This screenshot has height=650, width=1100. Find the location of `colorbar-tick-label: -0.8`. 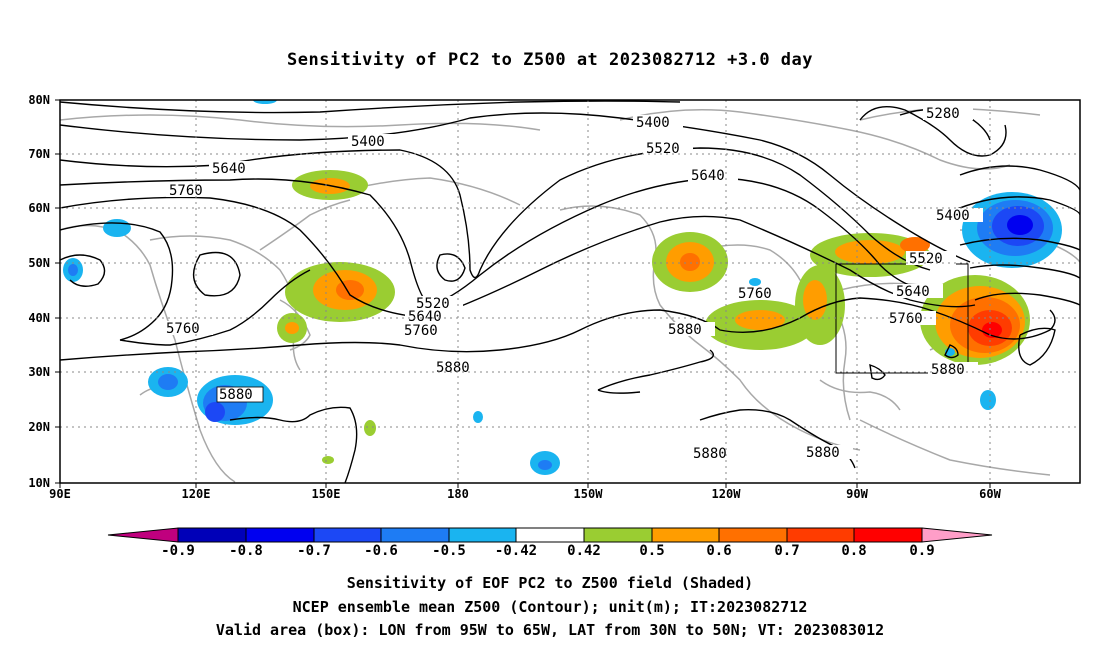

colorbar-tick-label: -0.8 is located at coordinates (246, 551).